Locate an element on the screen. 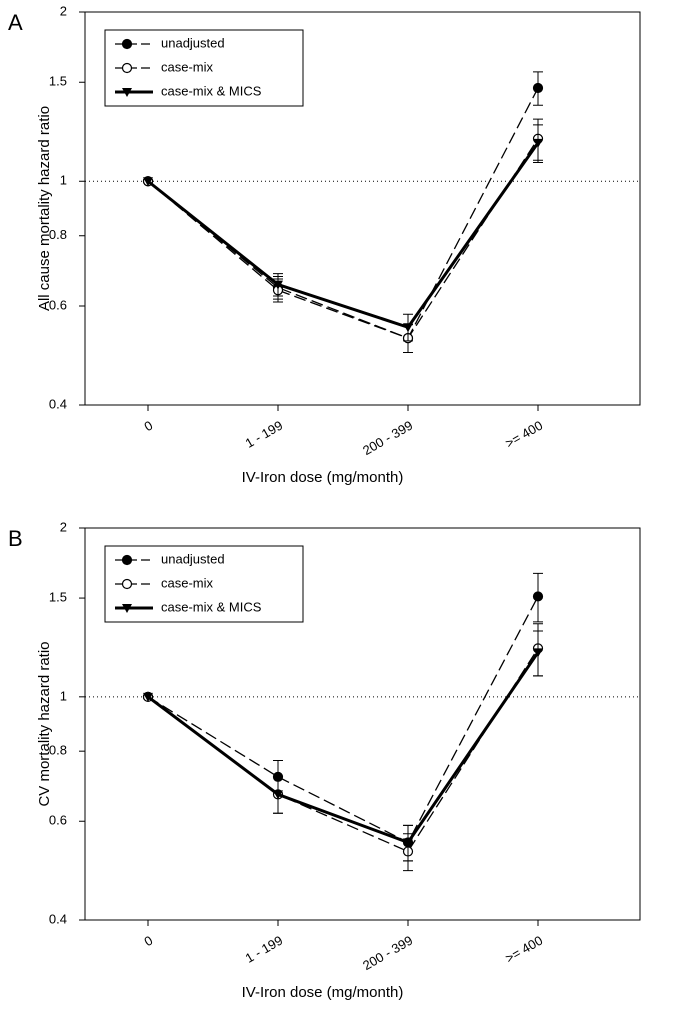 The width and height of the screenshot is (674, 1011). panel-label: B is located at coordinates (15, 538).